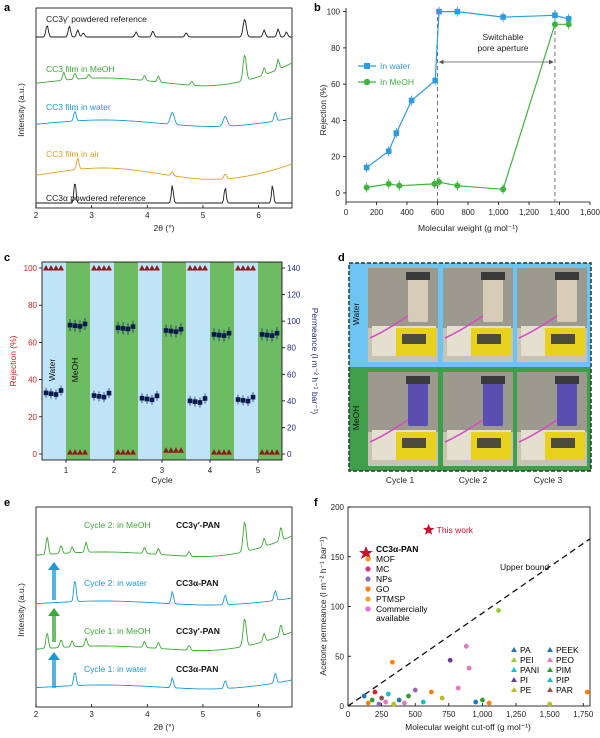 The height and width of the screenshot is (738, 600). I want to click on legend-label: CC3α-PAN, so click(397, 549).